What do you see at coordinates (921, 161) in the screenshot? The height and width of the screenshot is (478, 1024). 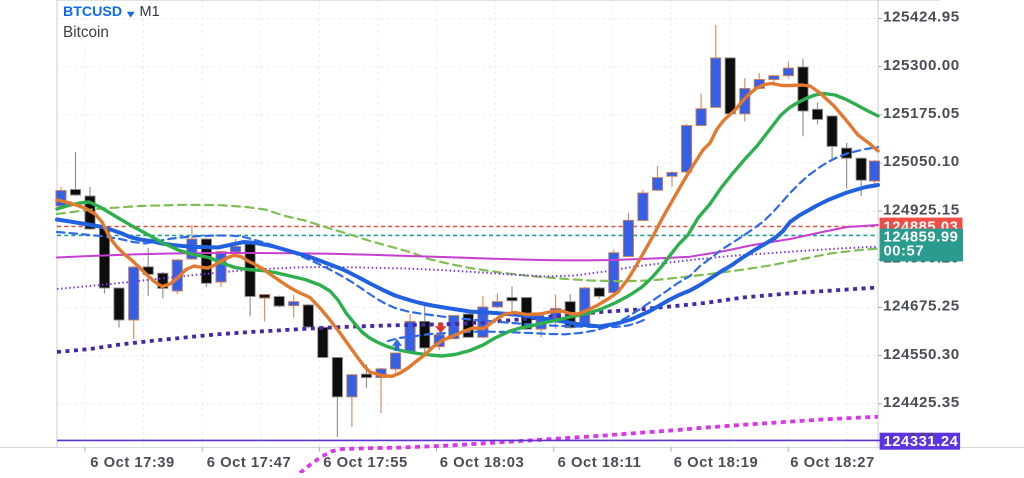 I see `svg-text: 125050.10` at bounding box center [921, 161].